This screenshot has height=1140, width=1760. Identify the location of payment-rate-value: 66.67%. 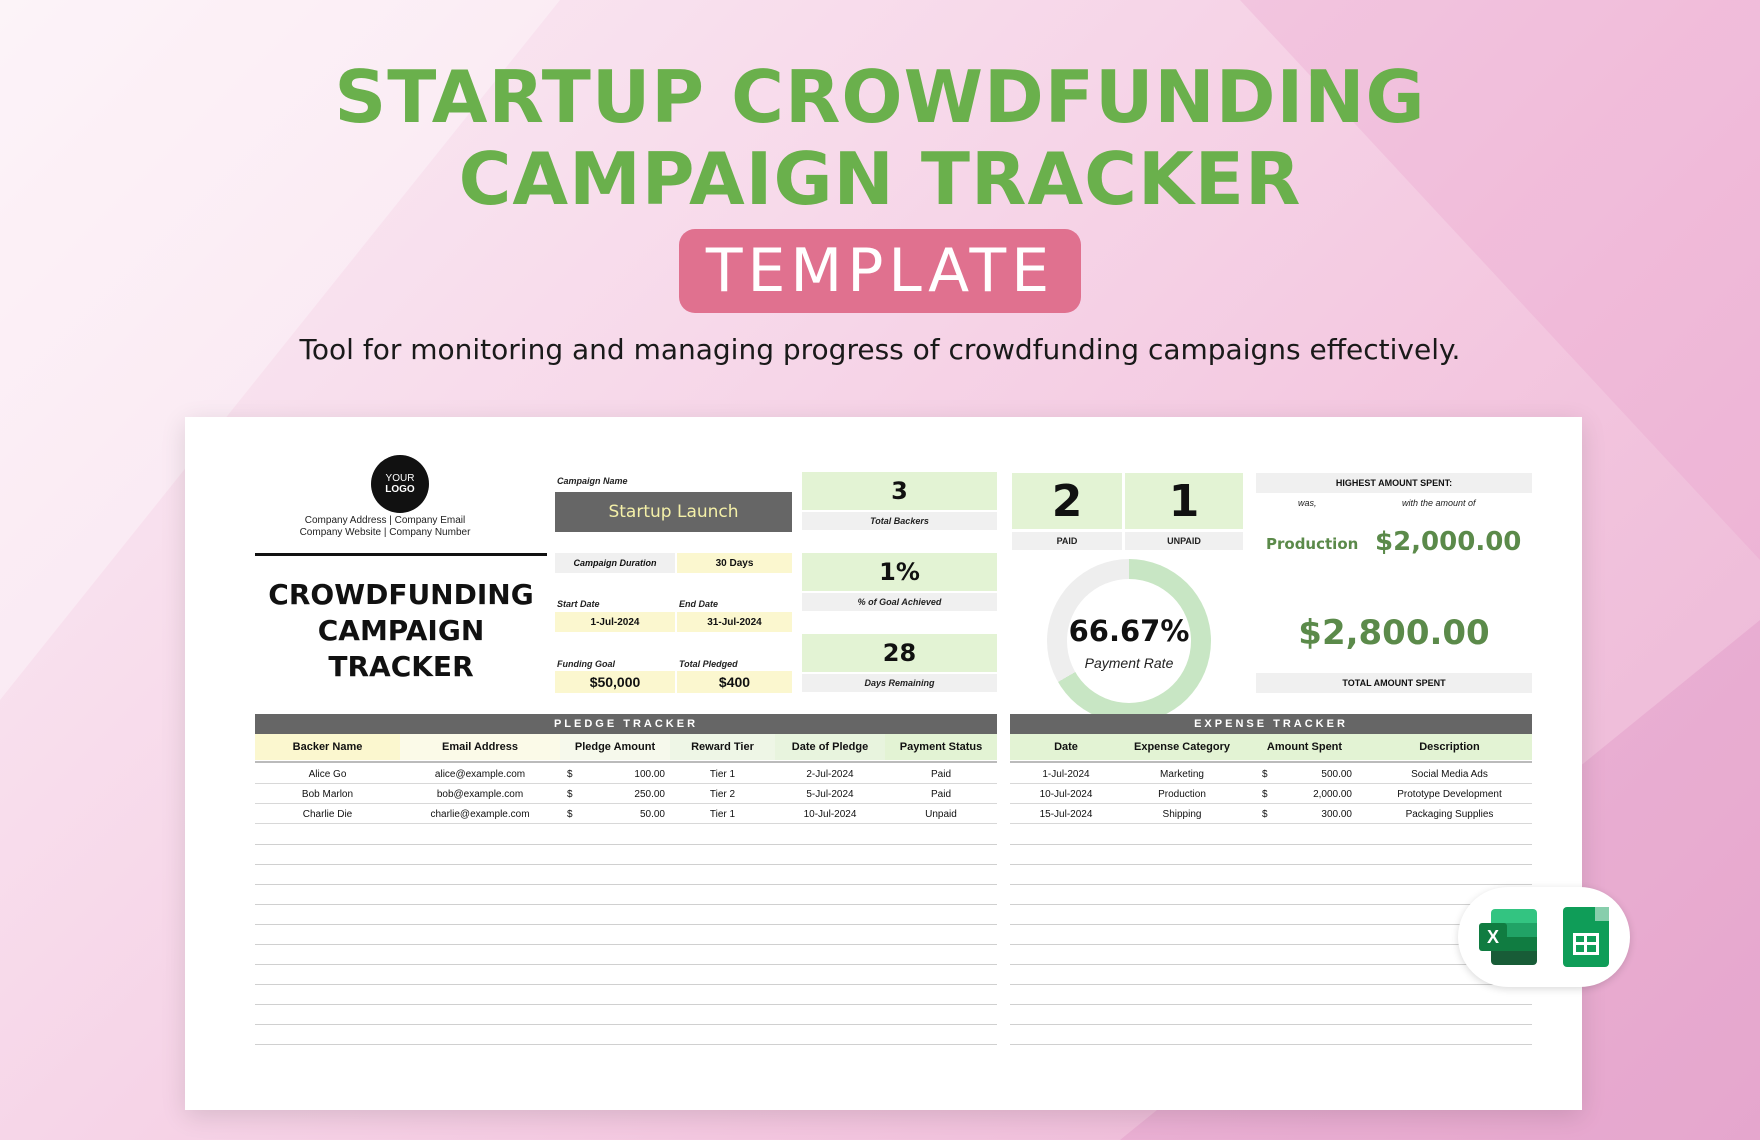
(1129, 631).